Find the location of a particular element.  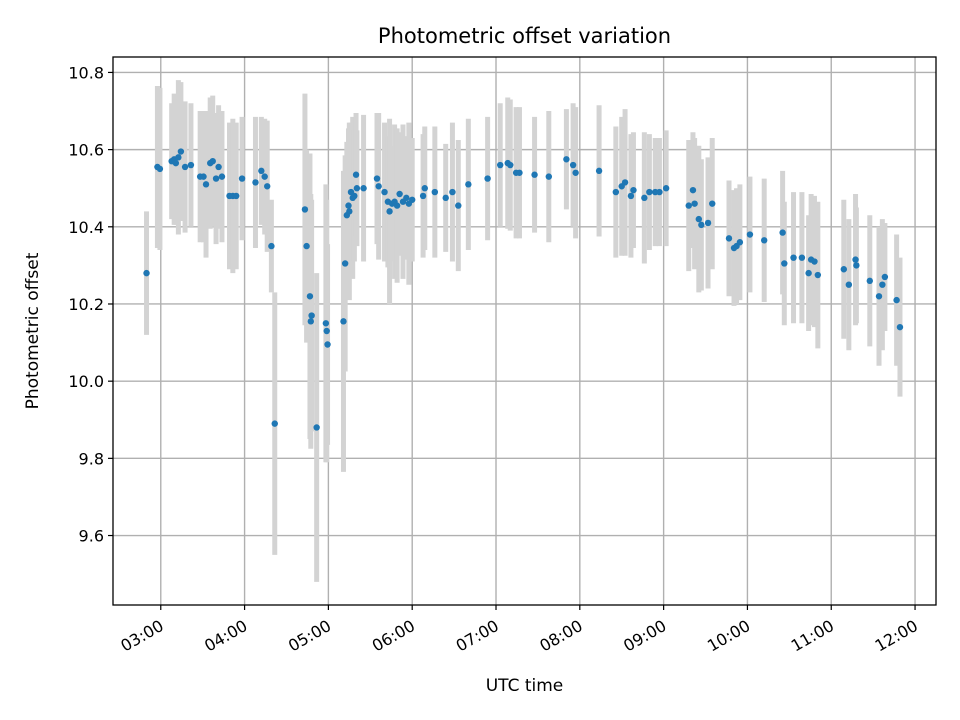

y-tick-label: 10.2 is located at coordinates (86, 304).